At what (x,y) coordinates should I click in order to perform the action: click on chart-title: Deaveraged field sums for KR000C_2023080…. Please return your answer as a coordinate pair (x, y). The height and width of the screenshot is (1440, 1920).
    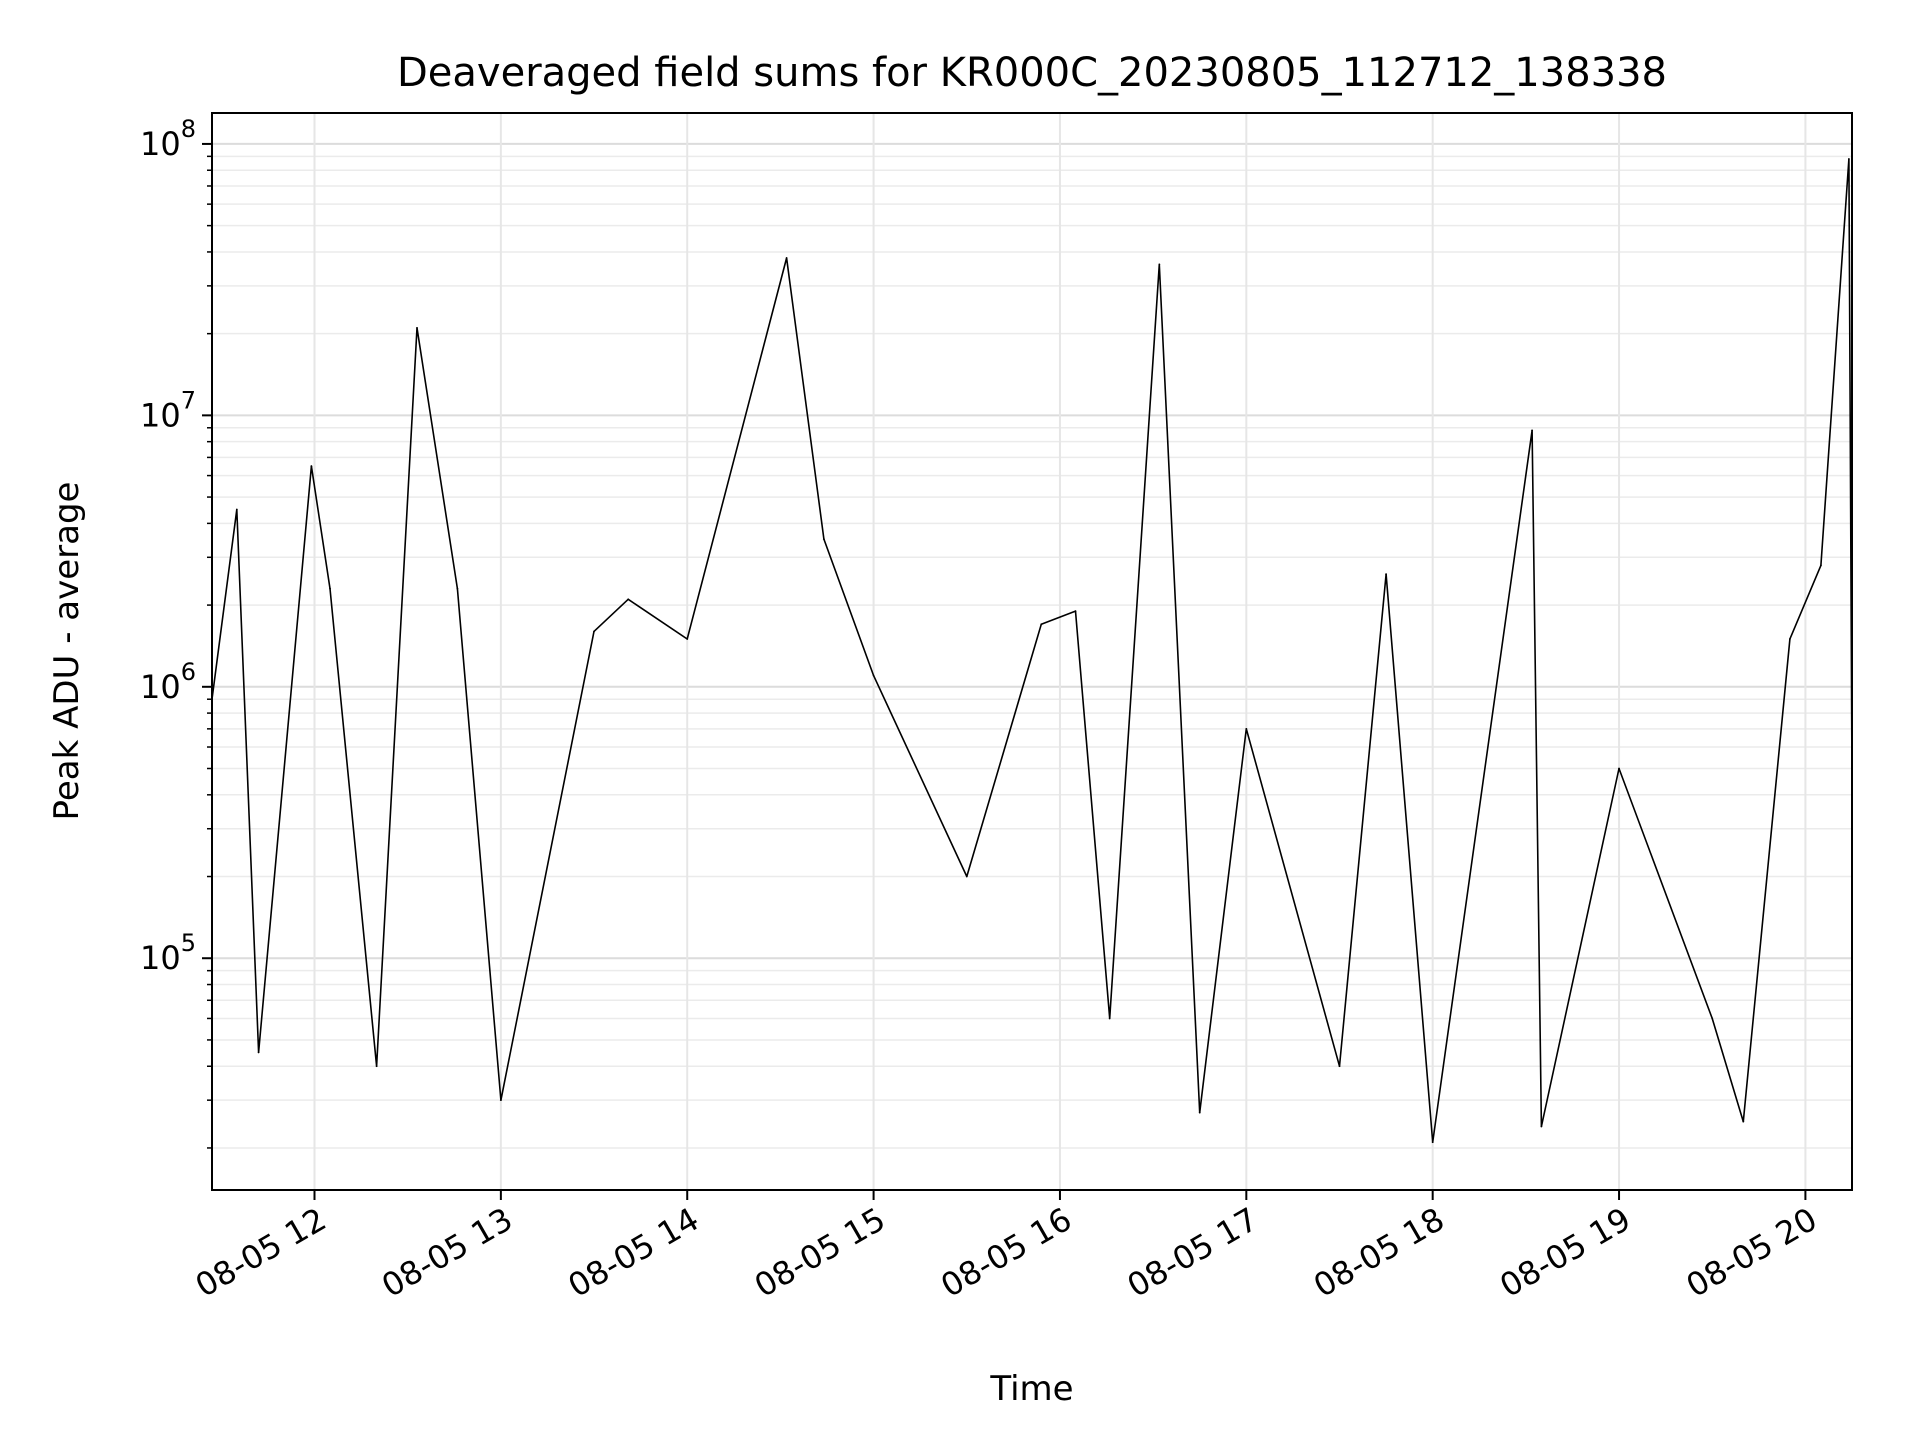
    Looking at the image, I should click on (1032, 73).